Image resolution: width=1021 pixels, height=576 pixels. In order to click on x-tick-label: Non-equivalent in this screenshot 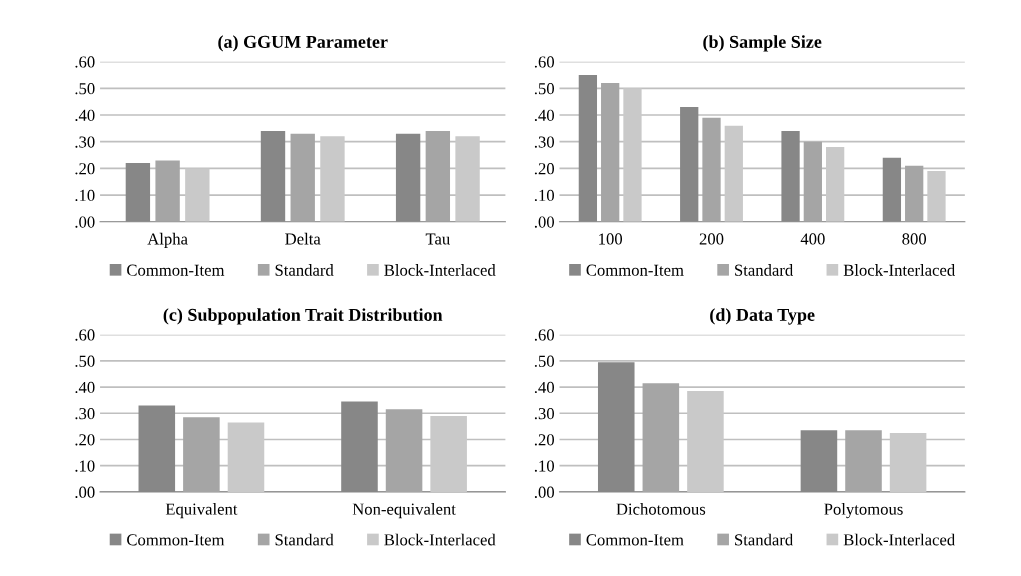, I will do `click(404, 511)`.